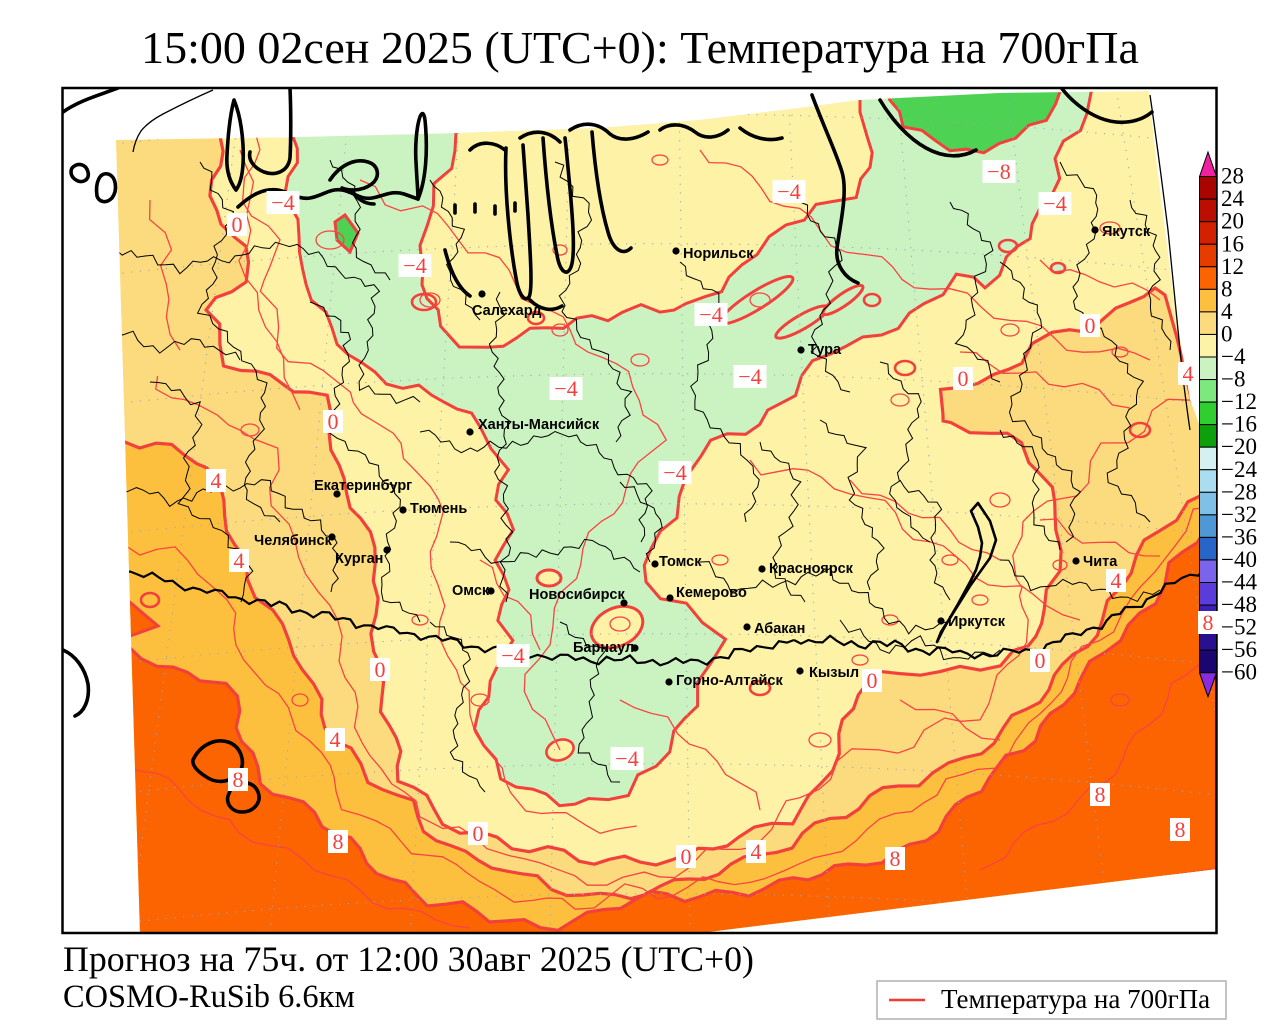  I want to click on svg-text: −32, so click(1239, 514).